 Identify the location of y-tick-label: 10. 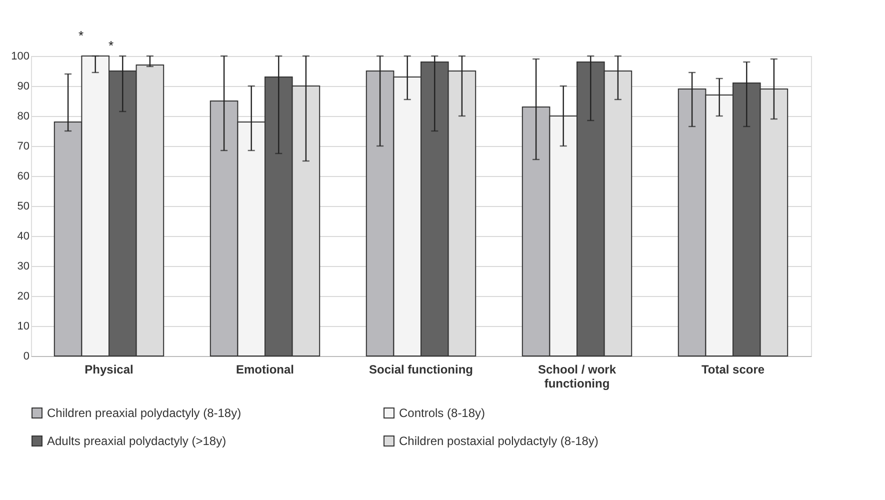
(23, 326).